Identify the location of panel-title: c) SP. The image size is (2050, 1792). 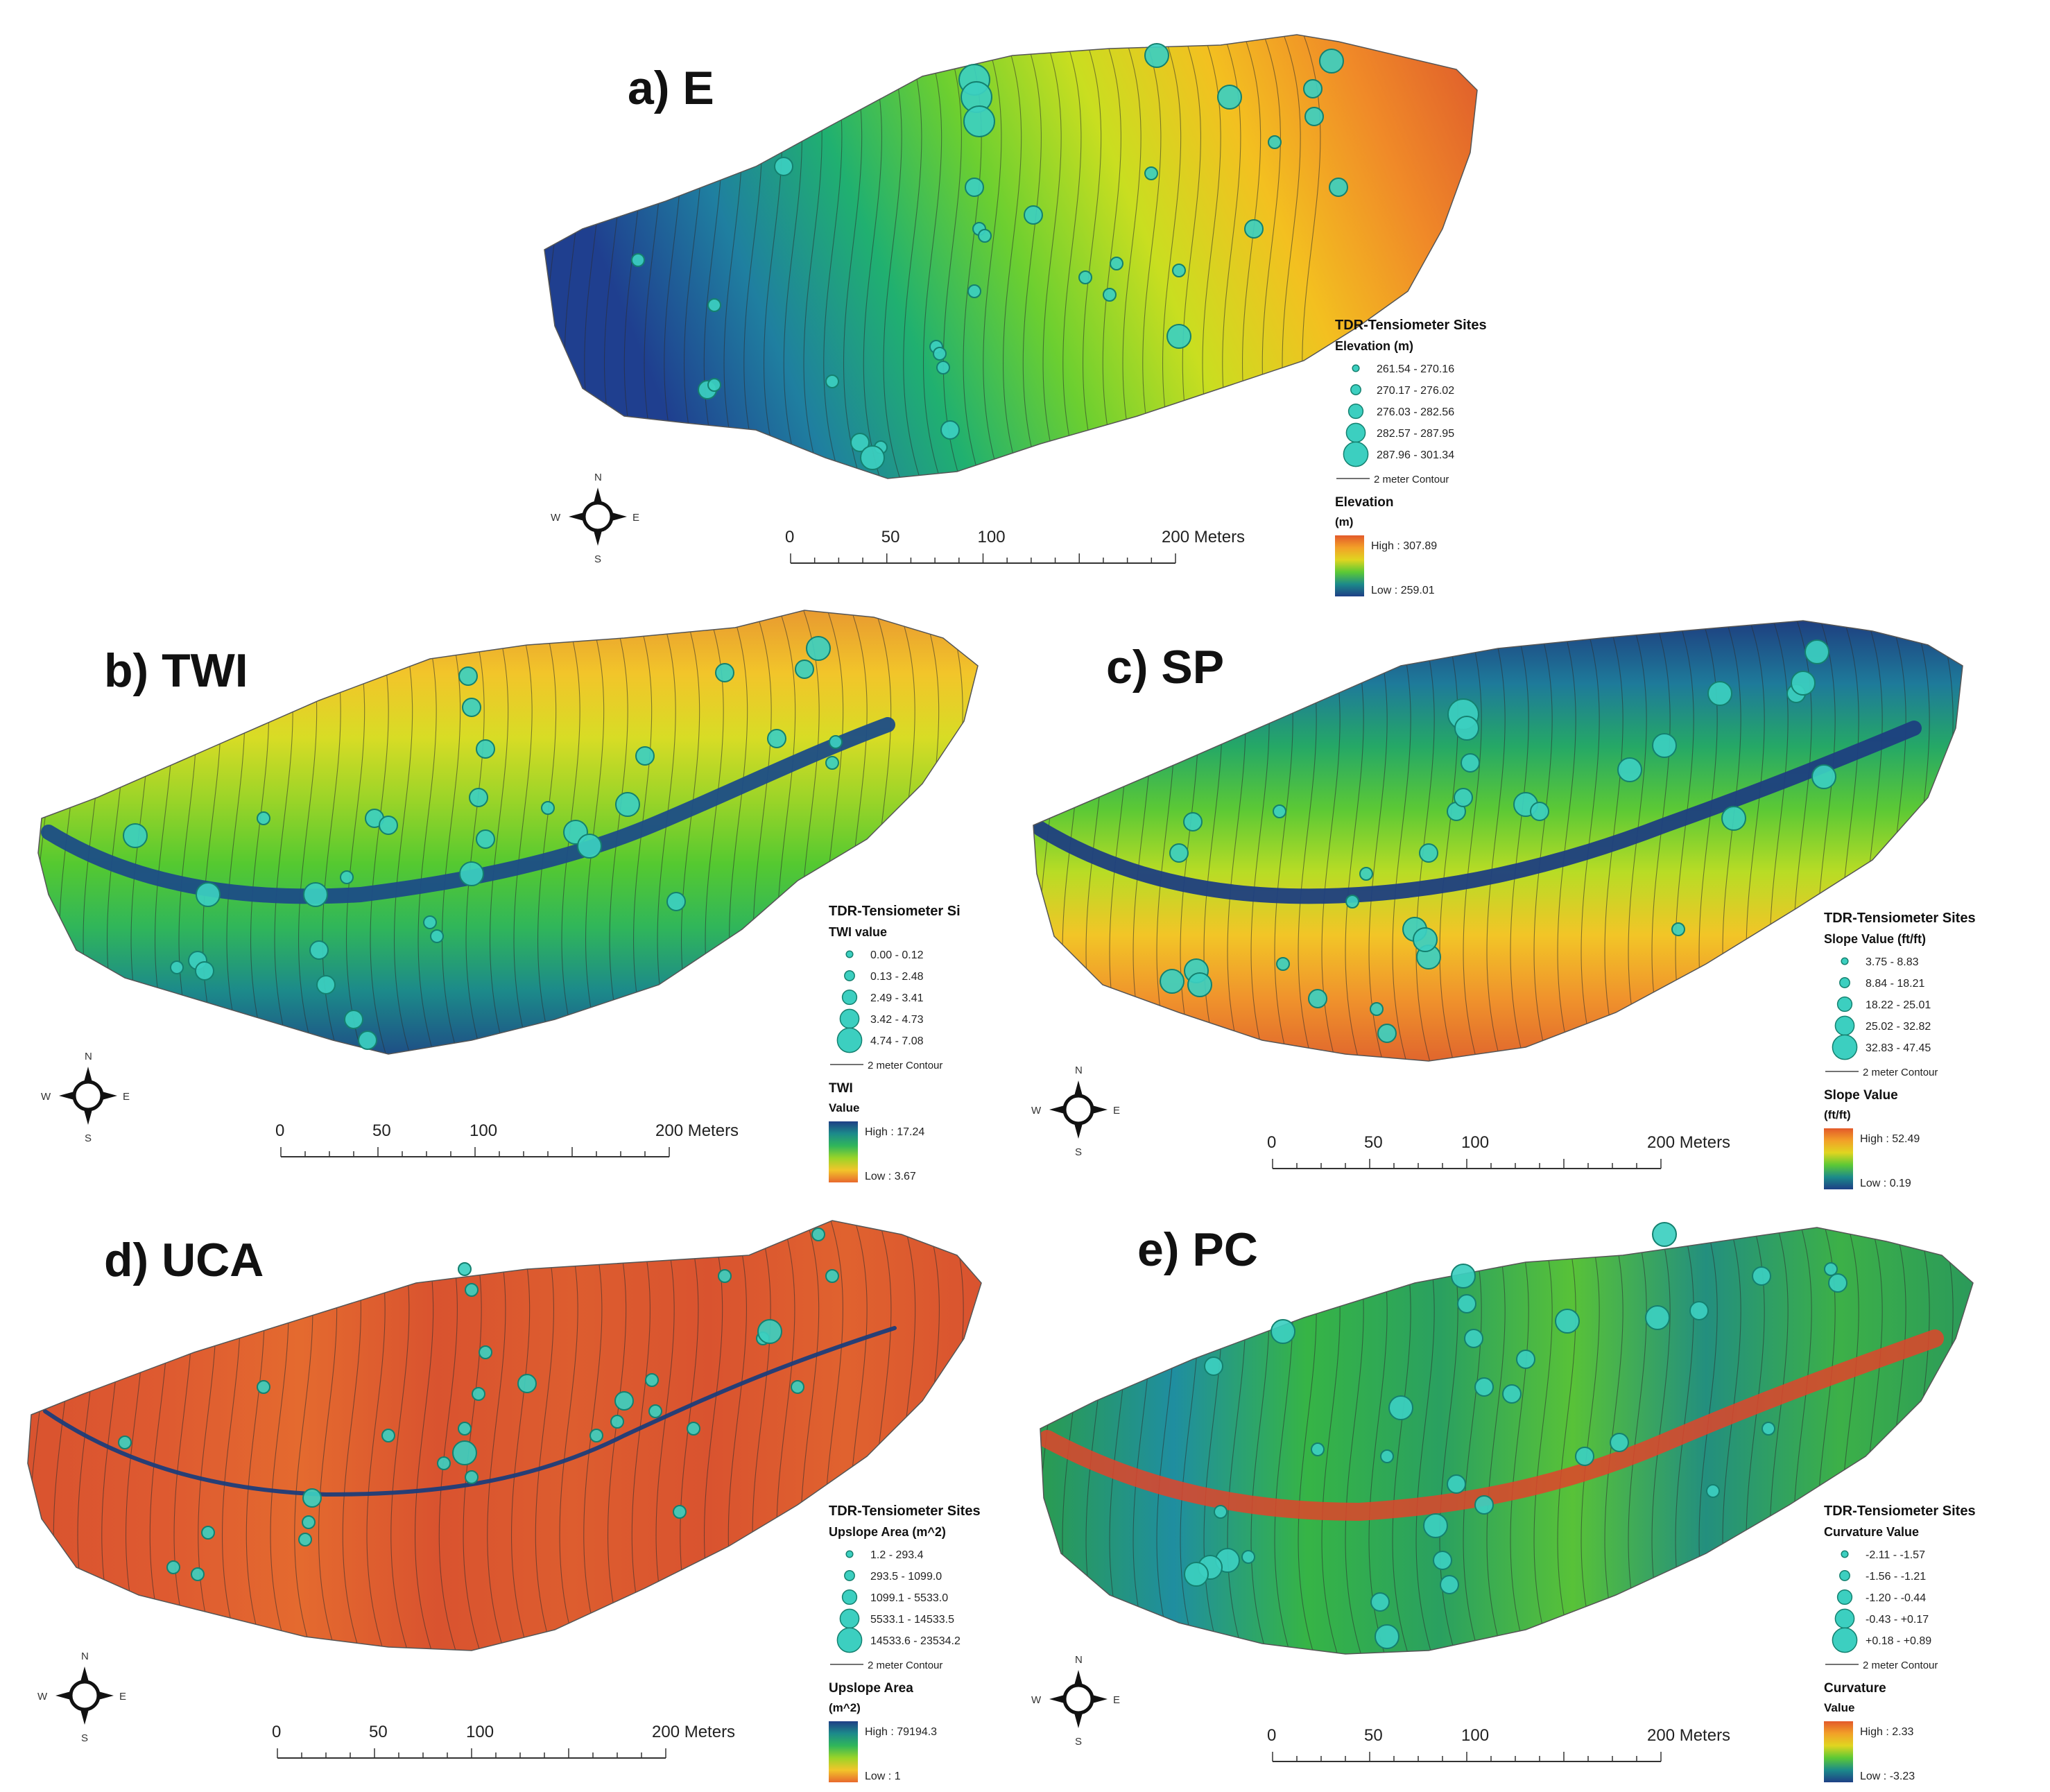
(1165, 667).